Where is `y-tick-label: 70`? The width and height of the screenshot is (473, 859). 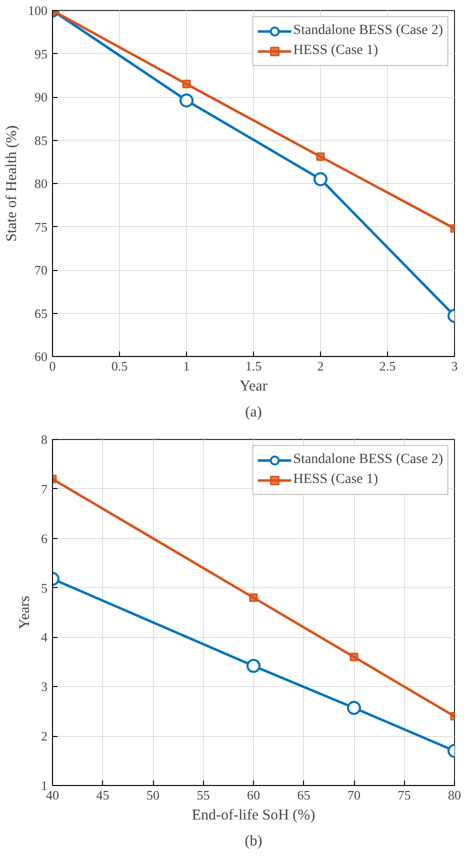
y-tick-label: 70 is located at coordinates (41, 270).